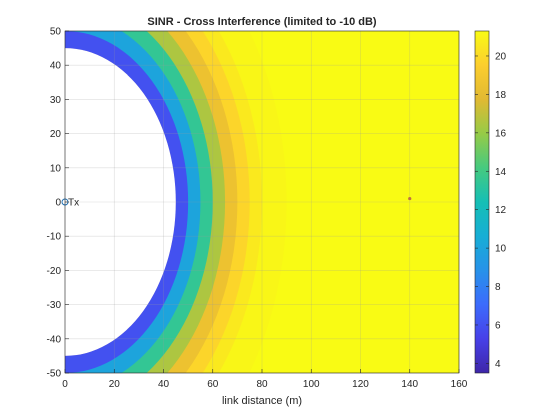 This screenshot has width=560, height=420. What do you see at coordinates (501, 56) in the screenshot?
I see `colorbar-tick-label: 20` at bounding box center [501, 56].